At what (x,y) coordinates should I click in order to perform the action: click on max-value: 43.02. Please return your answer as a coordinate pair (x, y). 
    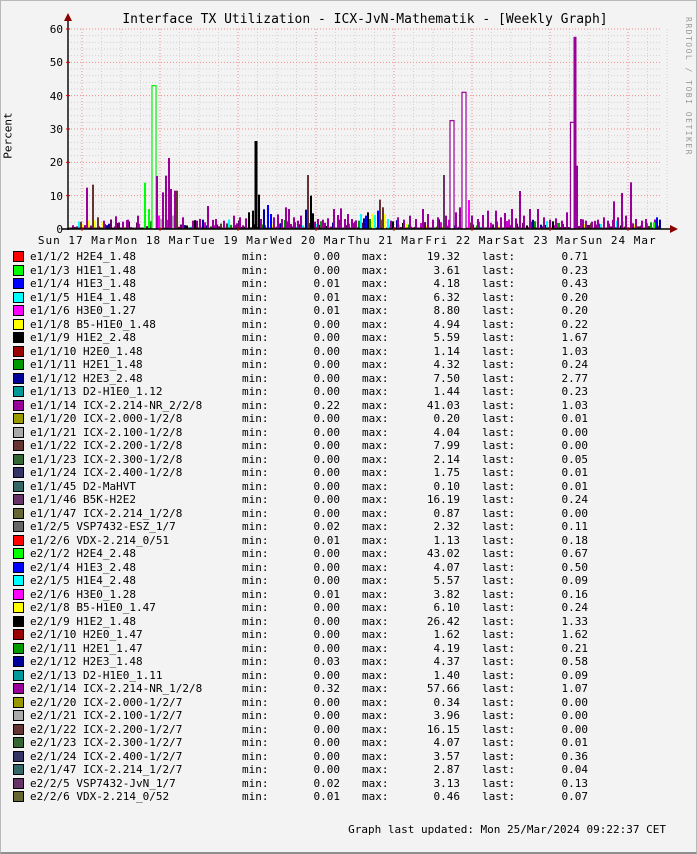
    Looking at the image, I should click on (443, 553).